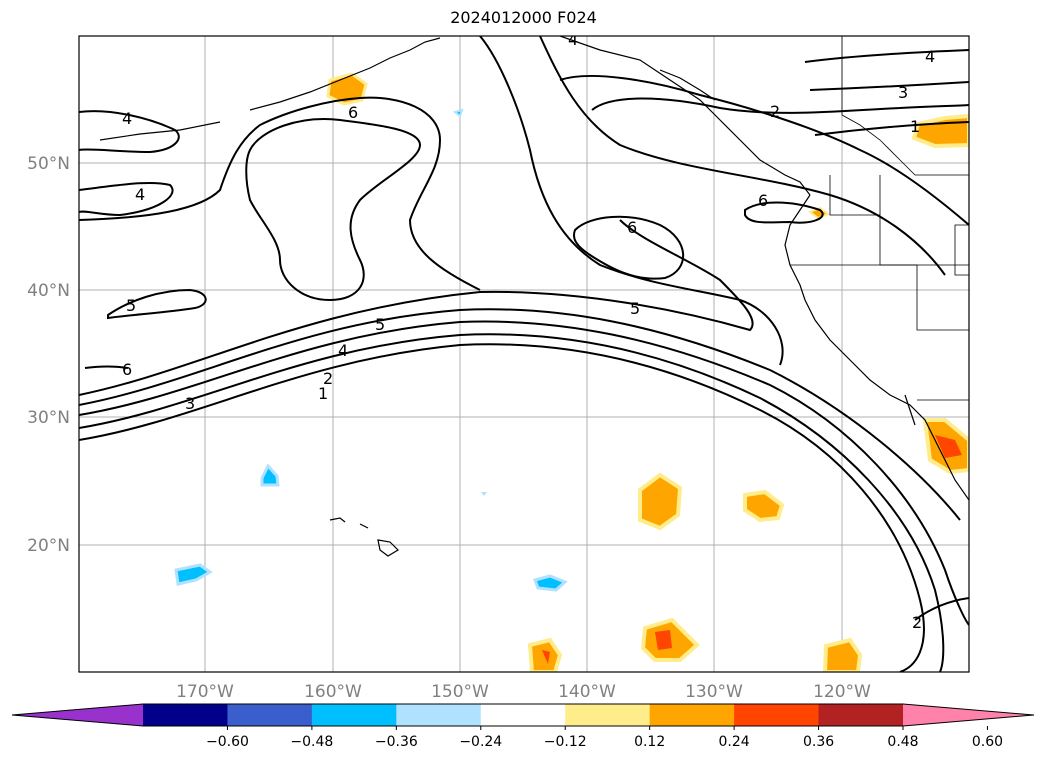  I want to click on lon-label: 160°W, so click(333, 692).